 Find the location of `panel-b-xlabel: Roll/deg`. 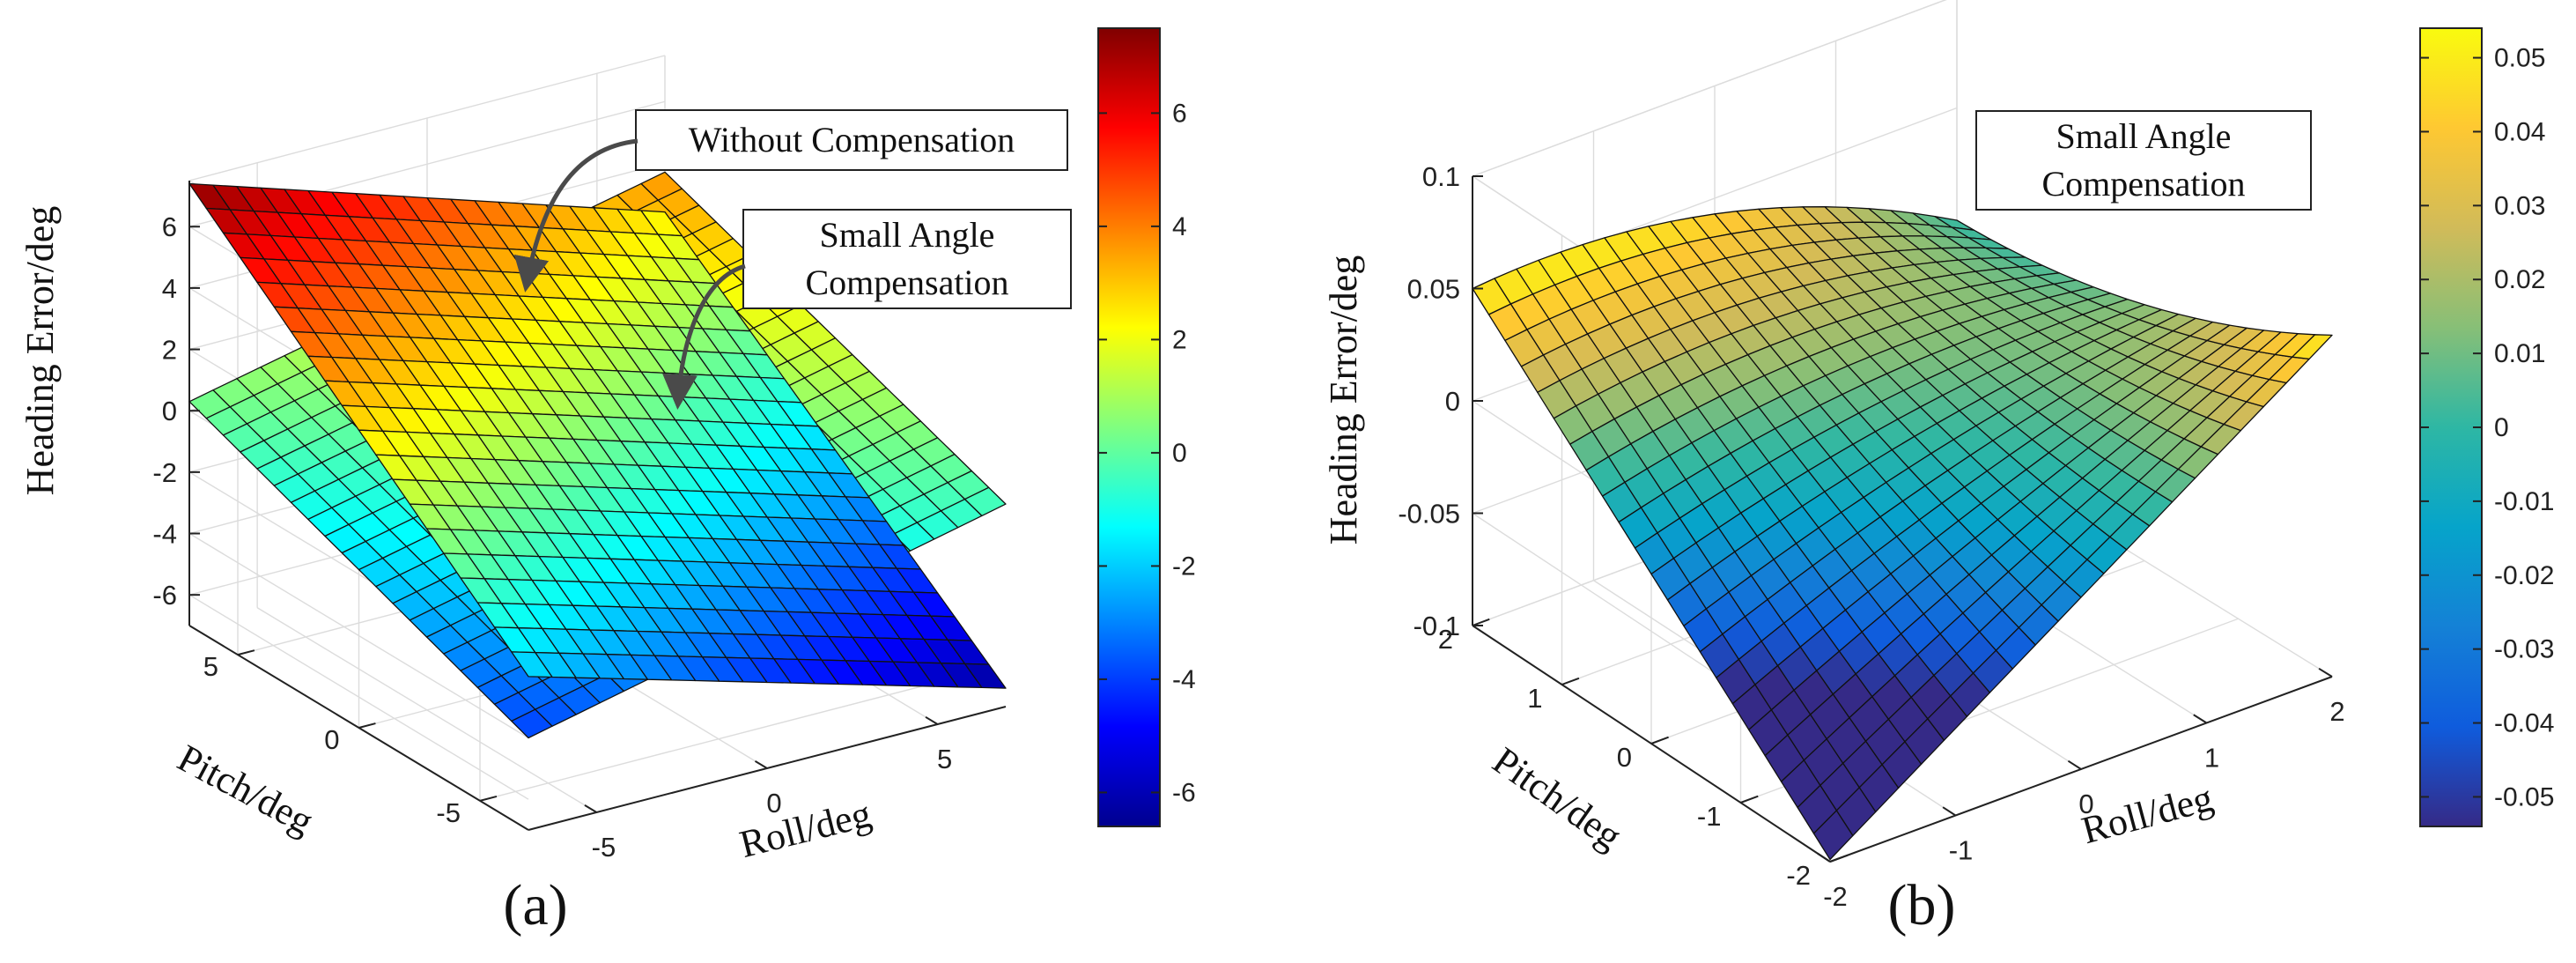

panel-b-xlabel: Roll/deg is located at coordinates (2148, 815).